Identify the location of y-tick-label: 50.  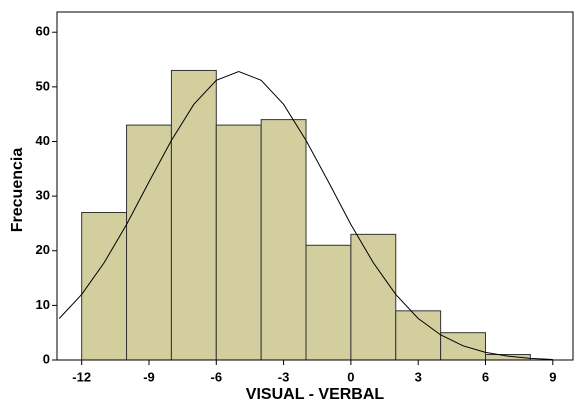
(43, 85).